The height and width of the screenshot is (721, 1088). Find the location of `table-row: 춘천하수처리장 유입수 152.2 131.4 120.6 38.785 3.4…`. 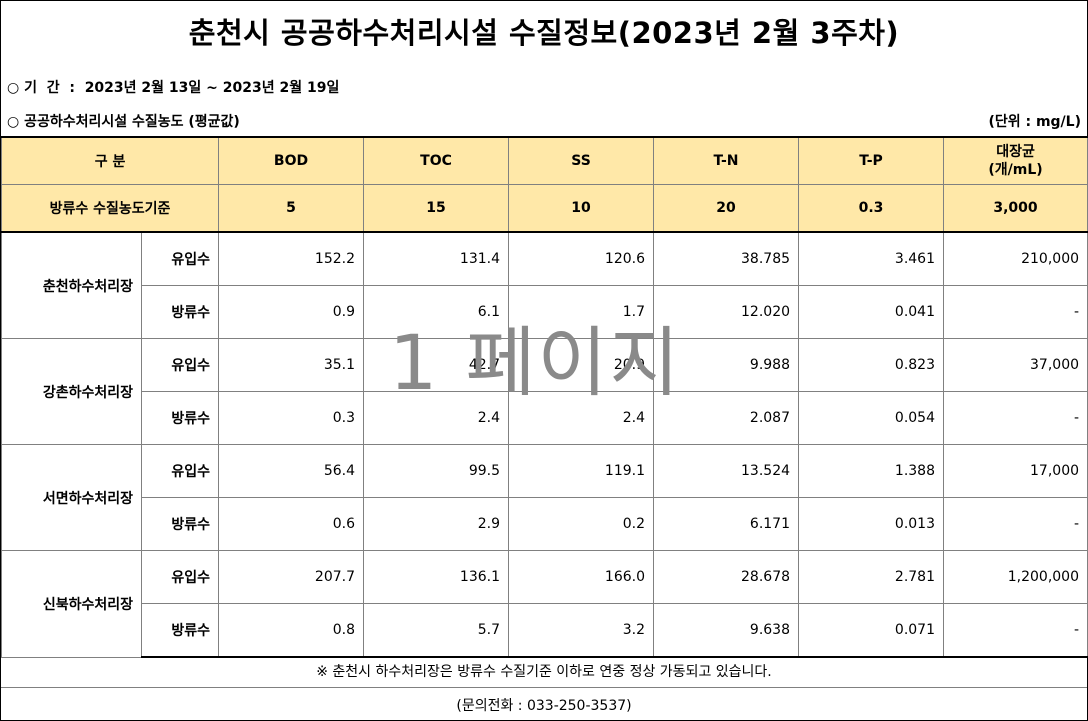

table-row: 춘천하수처리장 유입수 152.2 131.4 120.6 38.785 3.4… is located at coordinates (544, 285).